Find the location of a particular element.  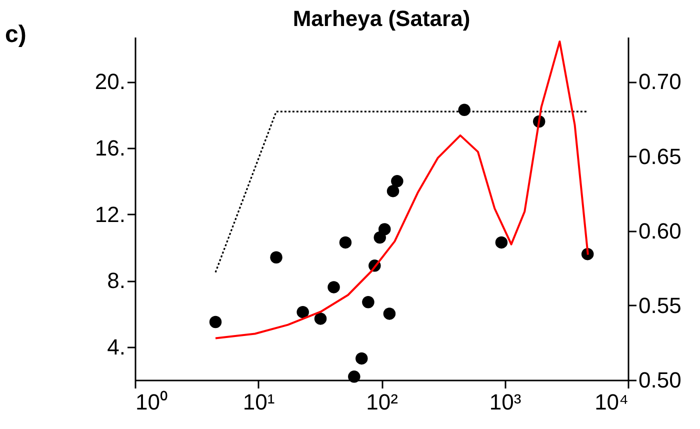

x-tick-label: 10¹ is located at coordinates (258, 402).